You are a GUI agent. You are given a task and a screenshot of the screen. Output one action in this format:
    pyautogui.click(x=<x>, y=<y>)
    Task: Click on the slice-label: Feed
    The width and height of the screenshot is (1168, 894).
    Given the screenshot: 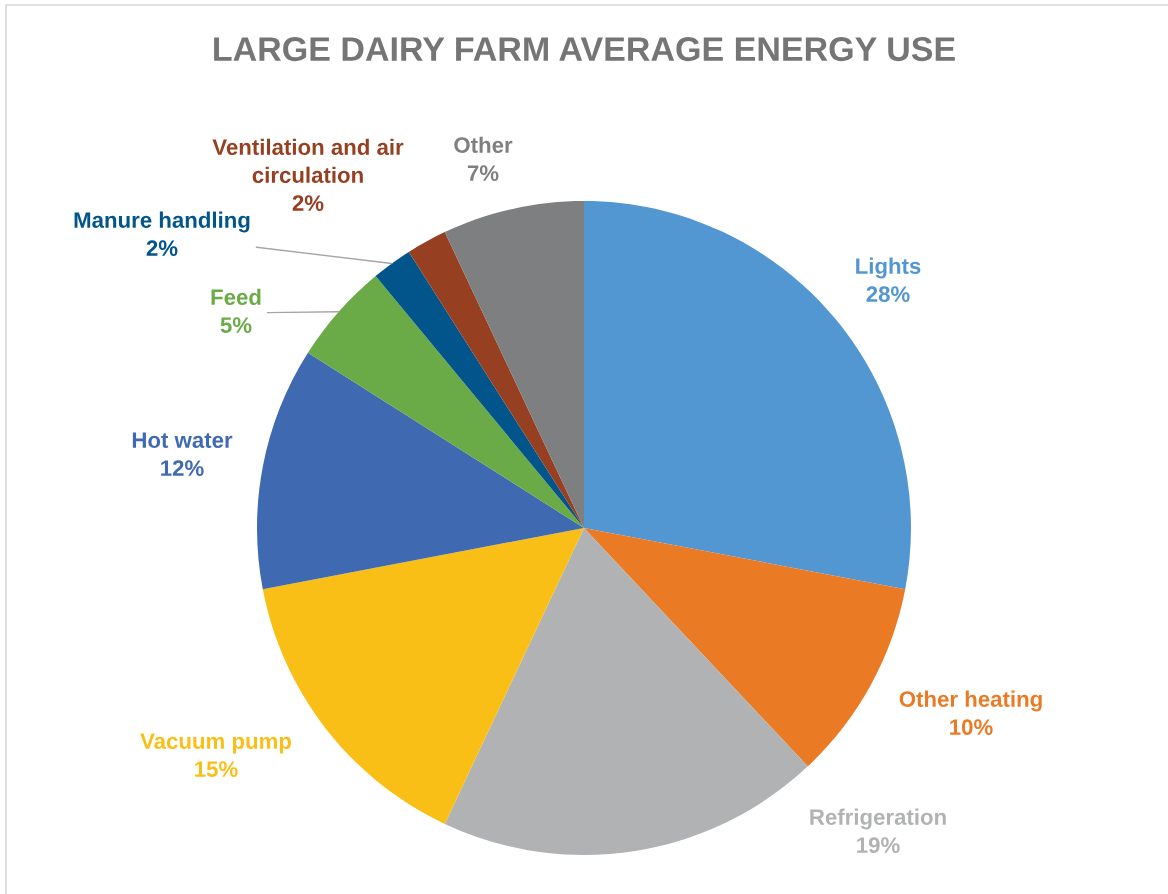 What is the action you would take?
    pyautogui.click(x=236, y=296)
    